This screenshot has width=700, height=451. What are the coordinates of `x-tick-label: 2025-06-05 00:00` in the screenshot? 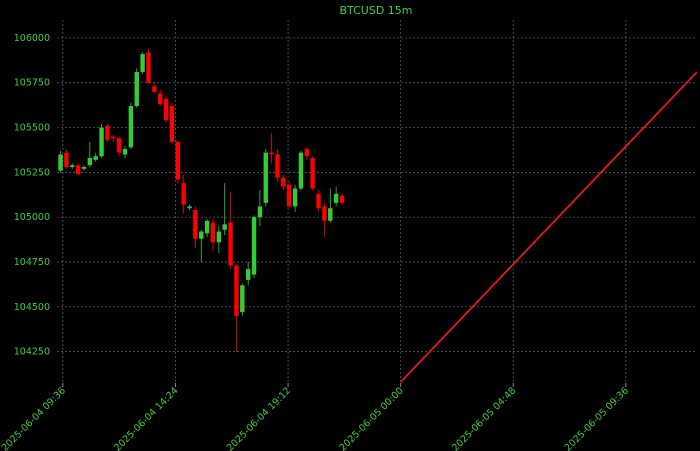 It's located at (371, 418).